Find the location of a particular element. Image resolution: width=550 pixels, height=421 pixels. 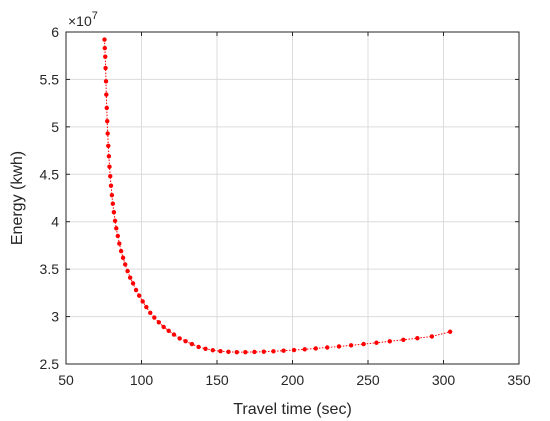

y-tick-label: 4 is located at coordinates (55, 222).